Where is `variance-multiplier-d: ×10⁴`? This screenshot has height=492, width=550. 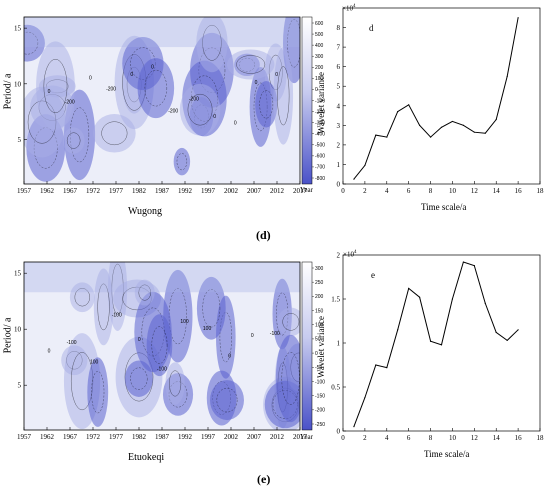
variance-multiplier-d: ×10⁴ is located at coordinates (349, 8).